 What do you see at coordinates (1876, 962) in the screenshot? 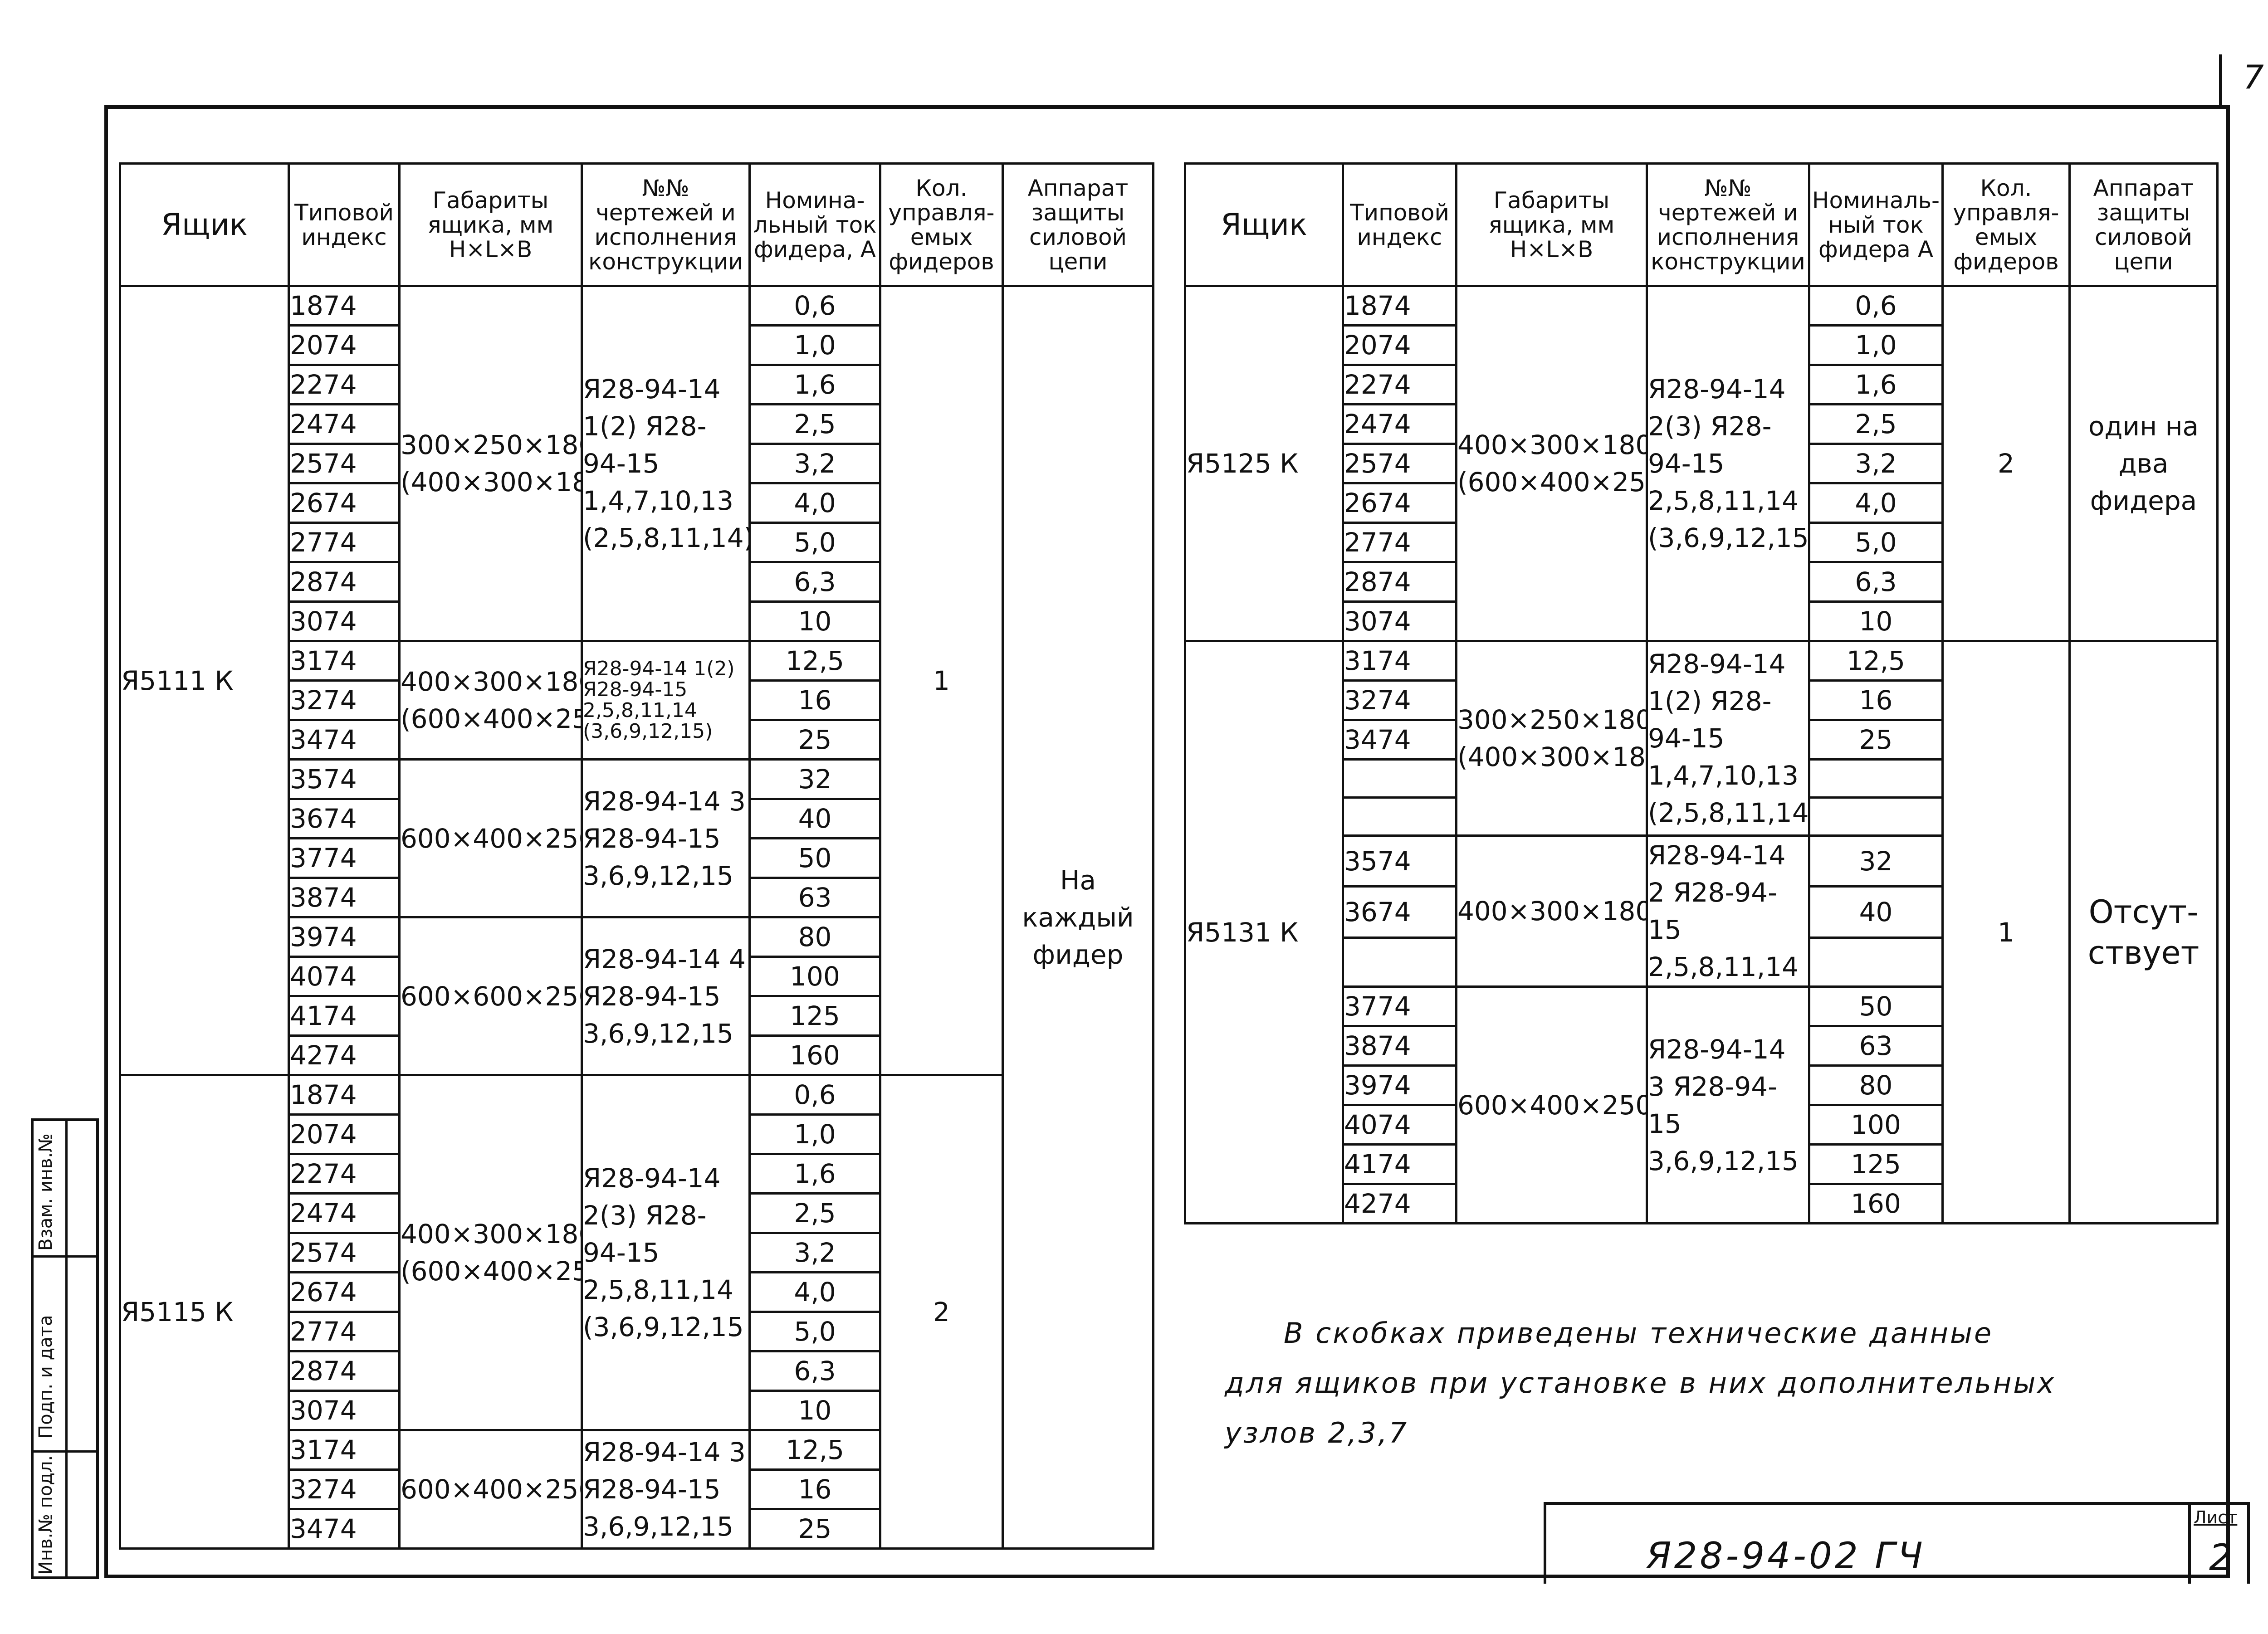
I see `rated-current` at bounding box center [1876, 962].